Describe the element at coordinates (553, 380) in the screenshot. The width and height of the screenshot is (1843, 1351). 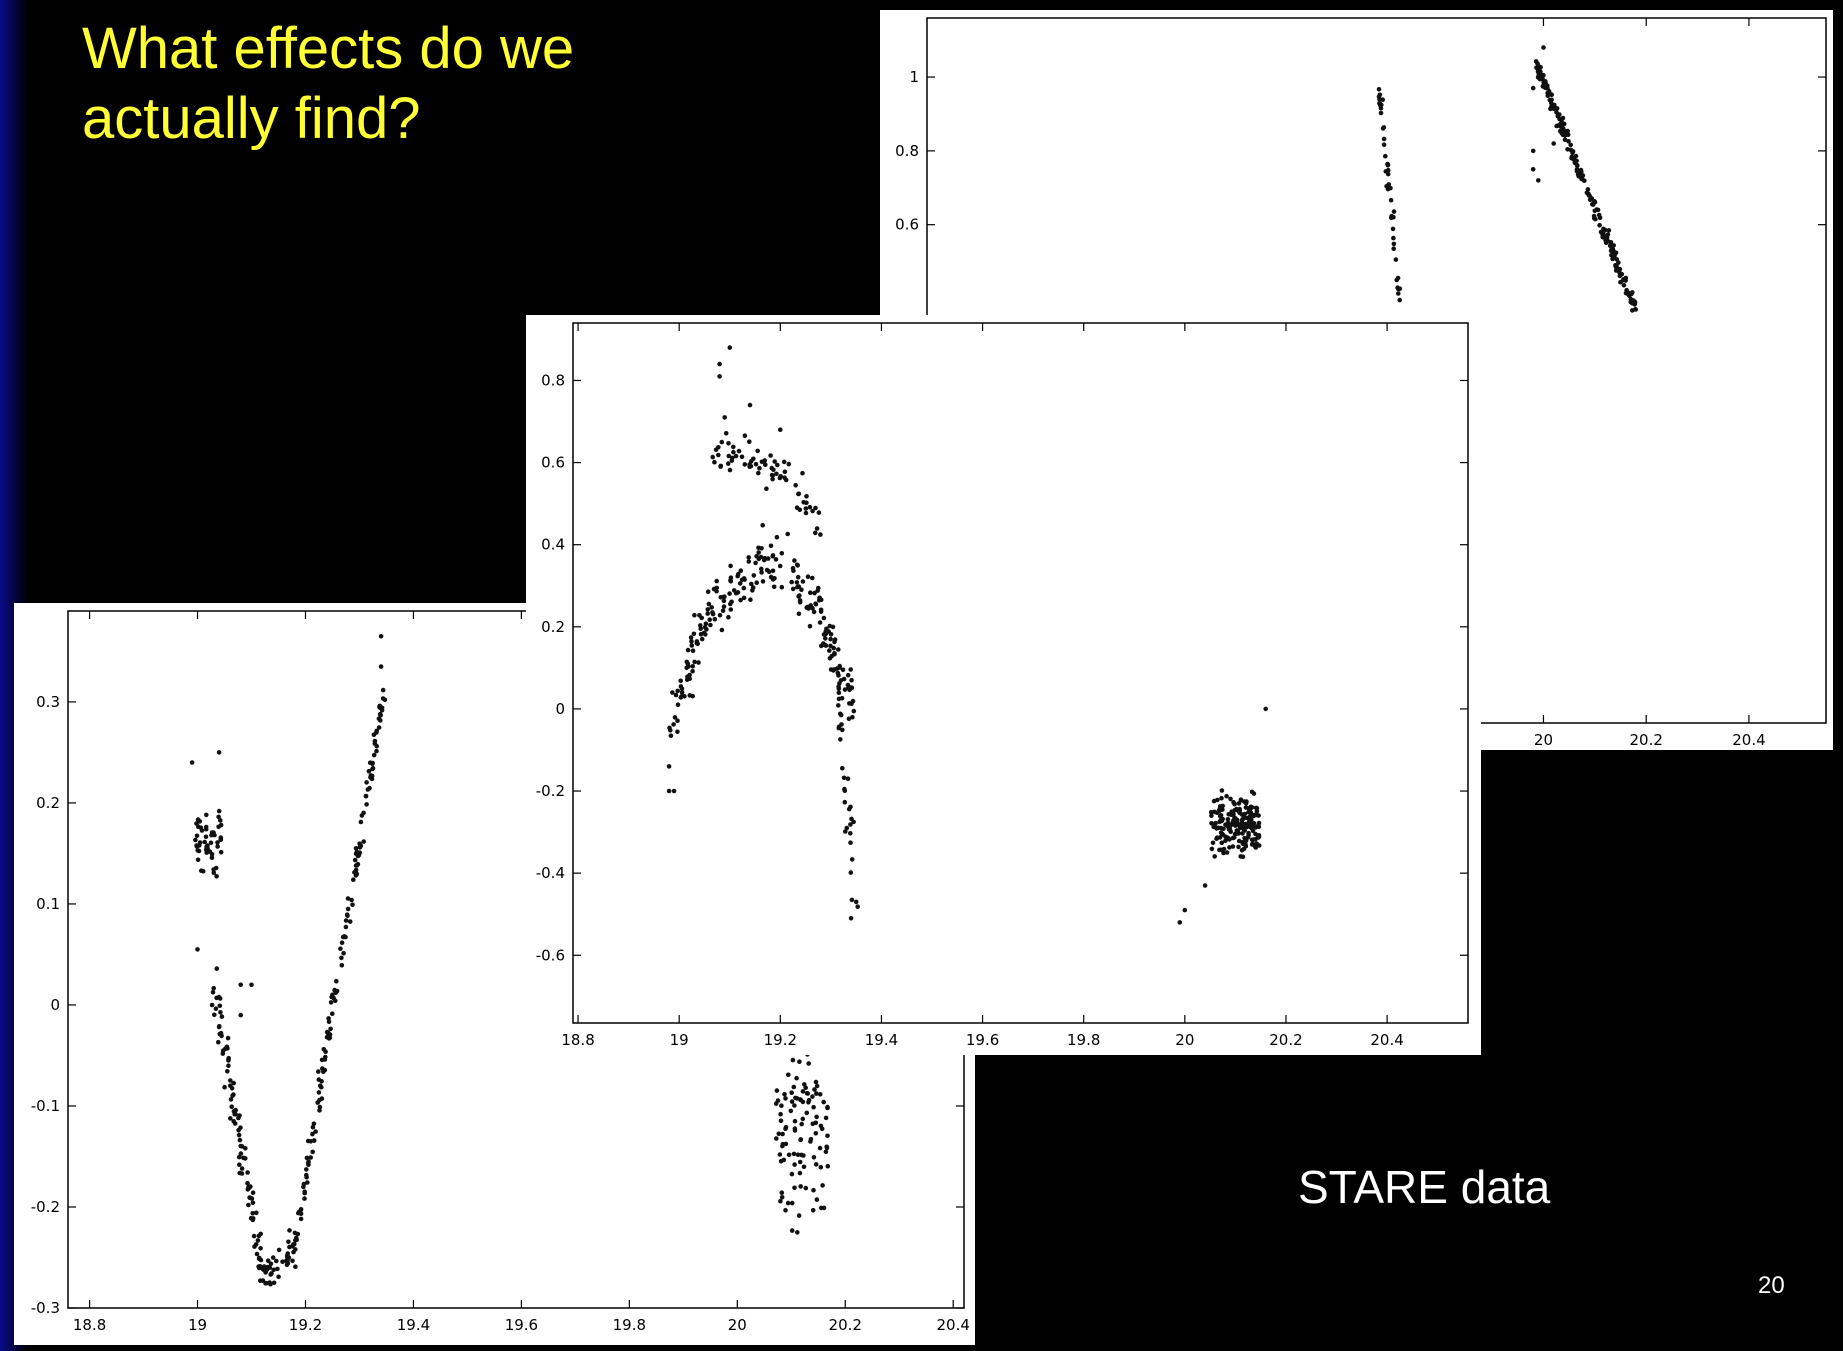
I see `y-tick-label-front: 0.8` at that location.